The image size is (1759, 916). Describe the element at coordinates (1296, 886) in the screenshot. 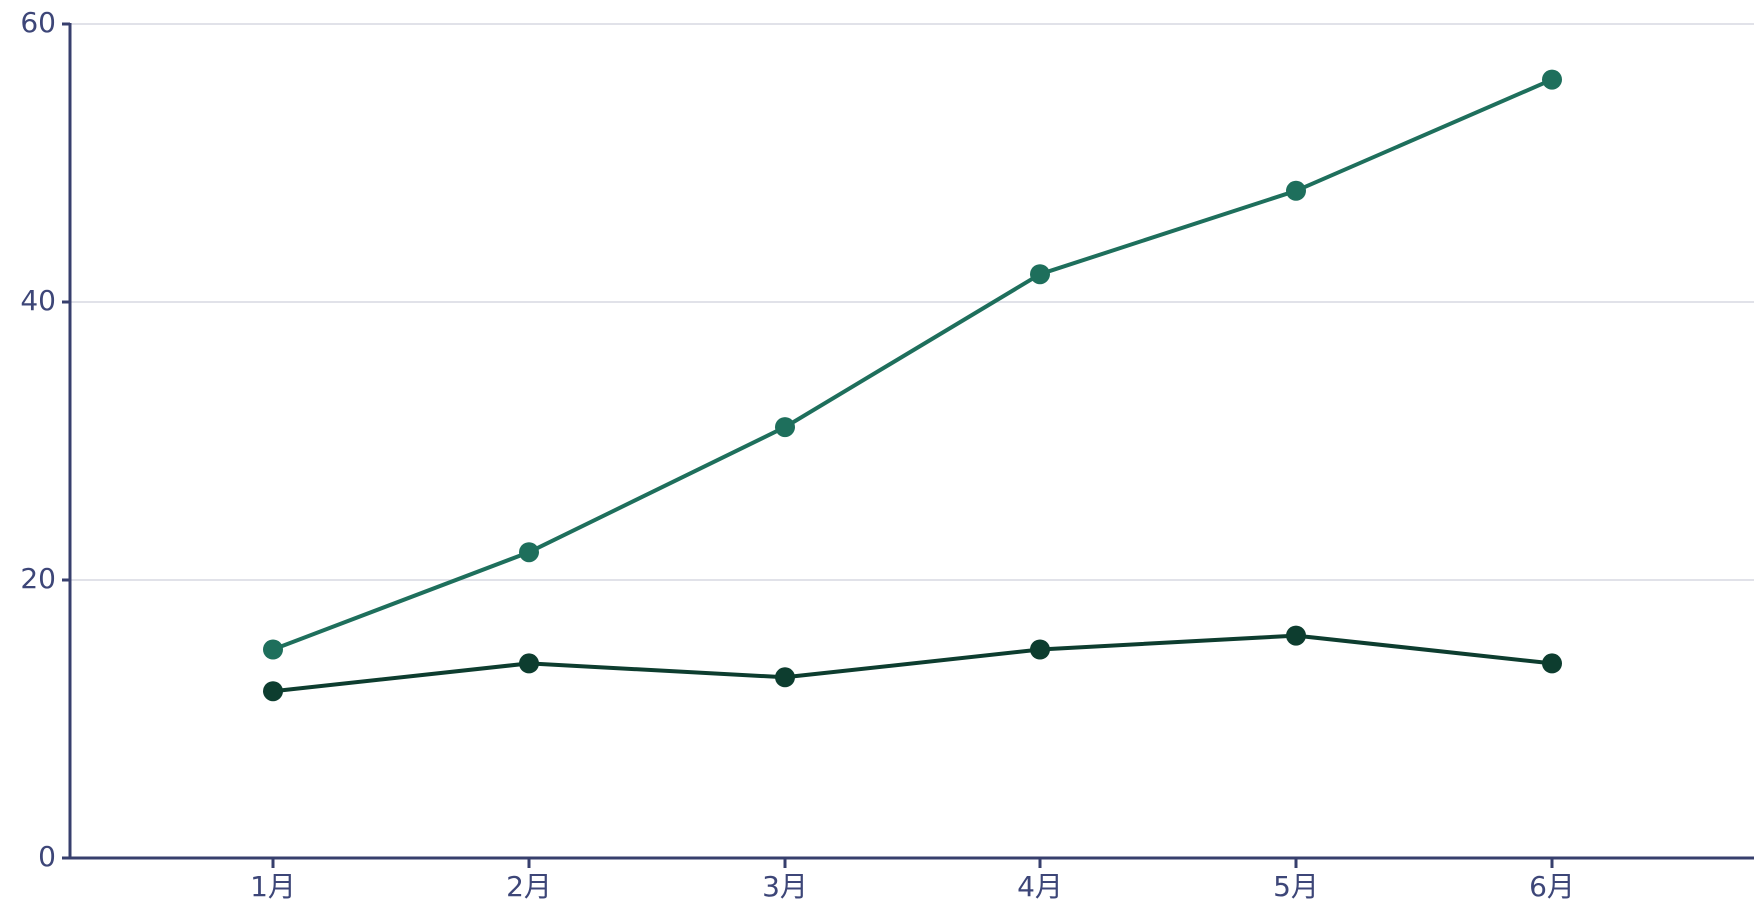

I see `x-tick-label-4: 5月` at that location.